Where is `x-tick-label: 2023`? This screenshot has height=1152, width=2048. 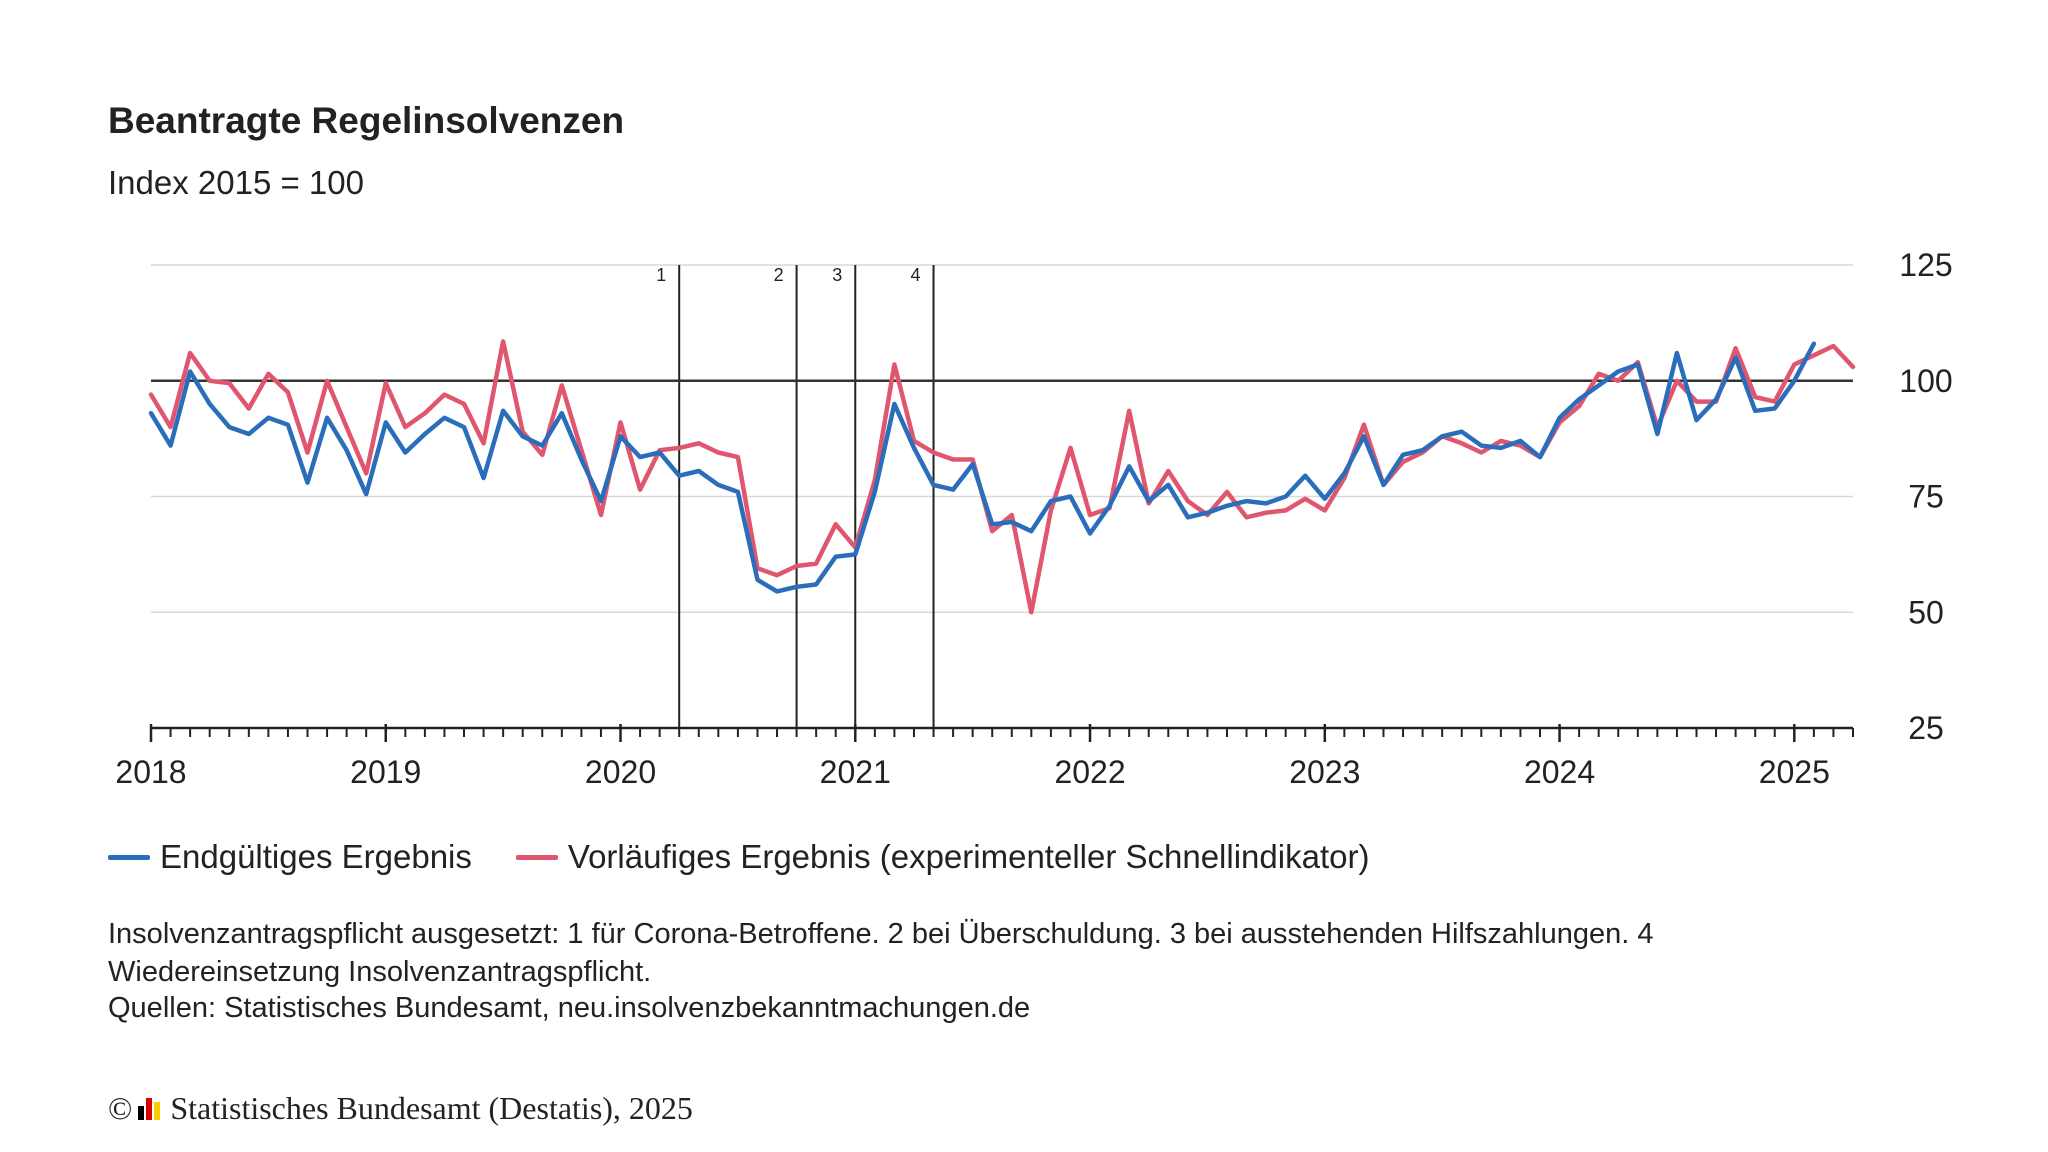
x-tick-label: 2023 is located at coordinates (1324, 772).